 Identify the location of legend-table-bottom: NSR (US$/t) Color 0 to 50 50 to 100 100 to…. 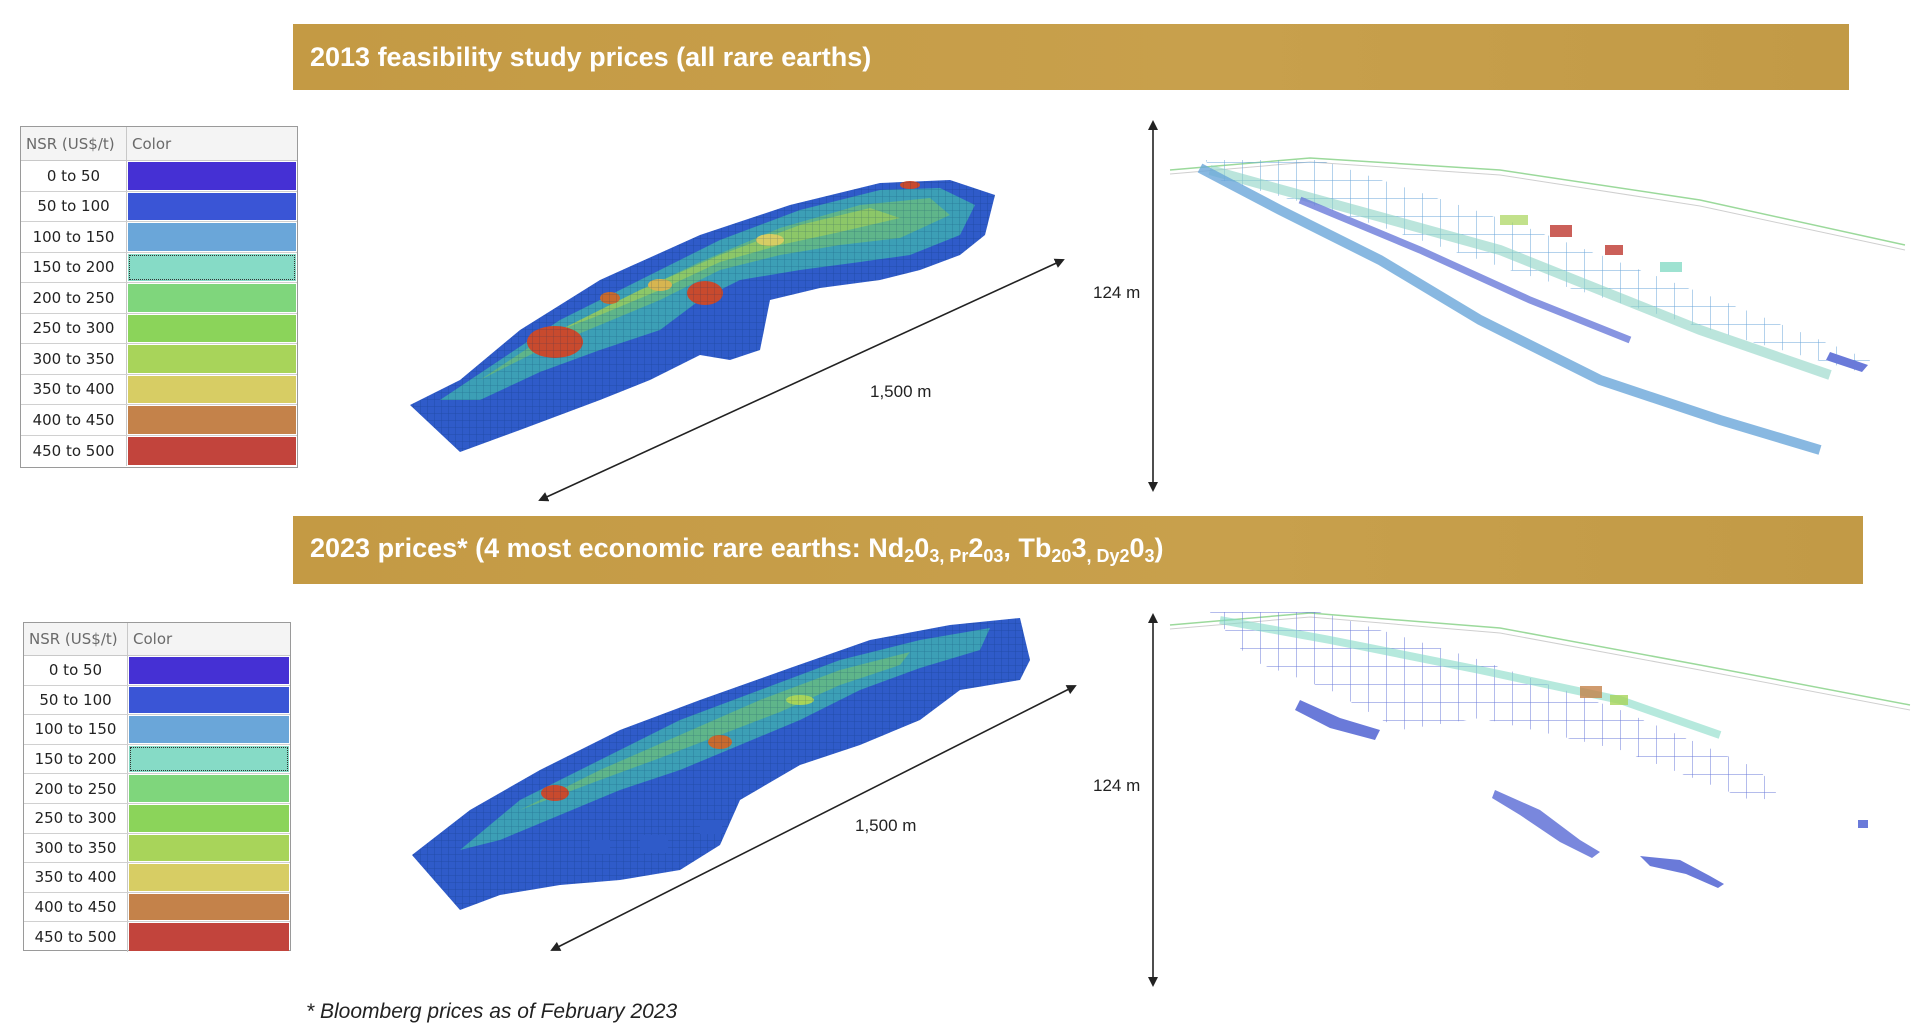
(157, 787).